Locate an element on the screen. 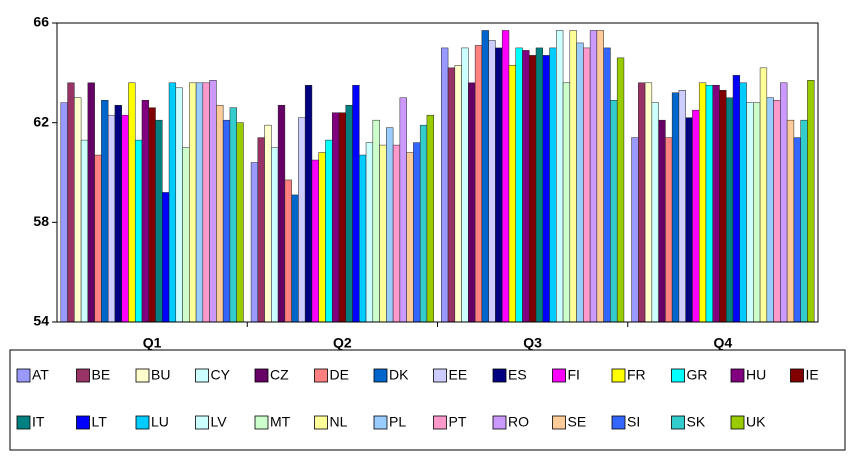  legend-label: CY is located at coordinates (221, 375).